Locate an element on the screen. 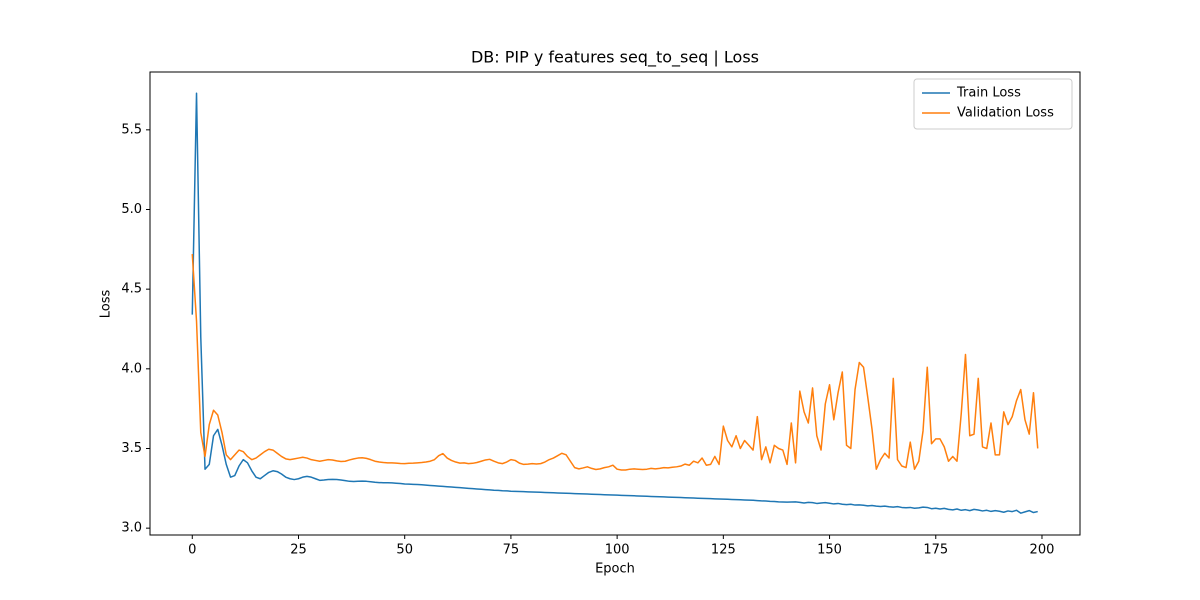  x-tick-label: 200 is located at coordinates (1042, 550).